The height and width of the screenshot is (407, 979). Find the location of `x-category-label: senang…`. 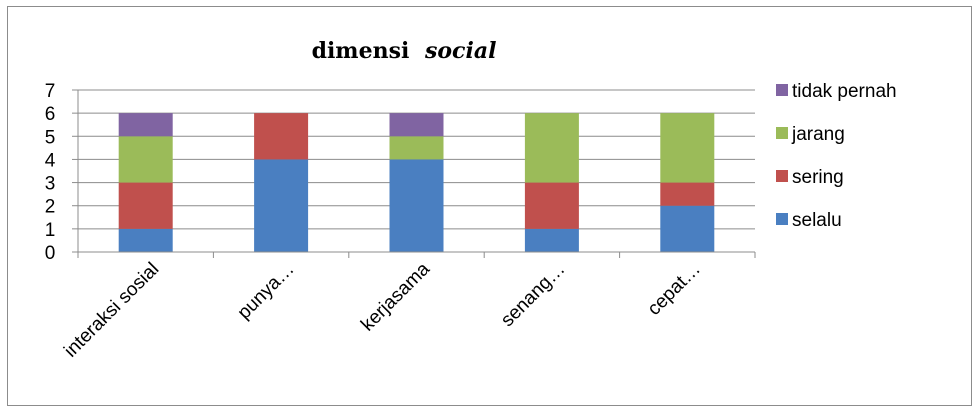

x-category-label: senang… is located at coordinates (533, 295).